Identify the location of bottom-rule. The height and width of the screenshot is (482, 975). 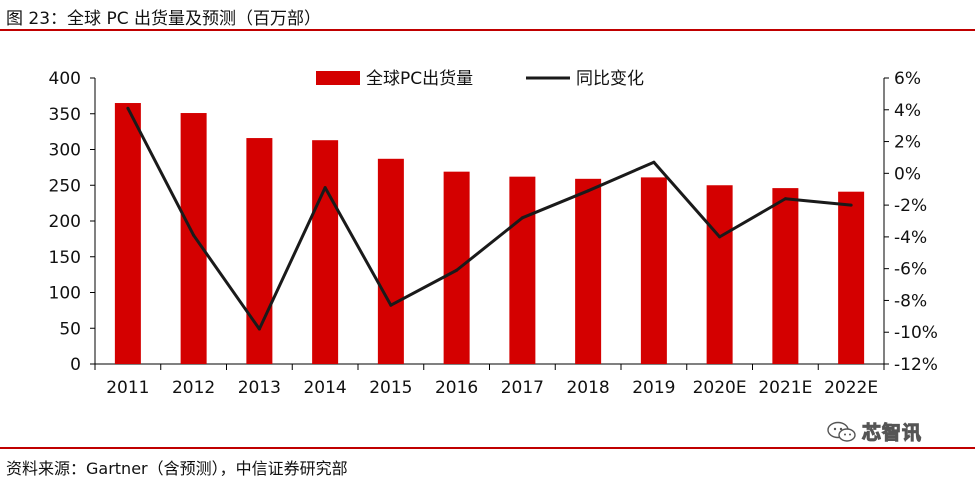
(487, 448).